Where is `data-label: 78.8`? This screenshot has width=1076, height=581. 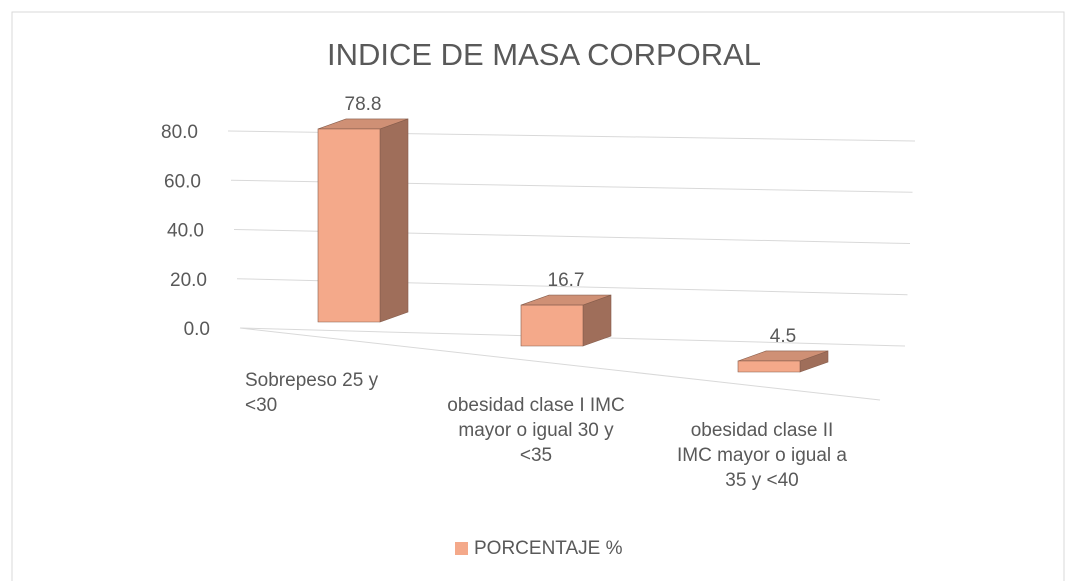 data-label: 78.8 is located at coordinates (363, 104).